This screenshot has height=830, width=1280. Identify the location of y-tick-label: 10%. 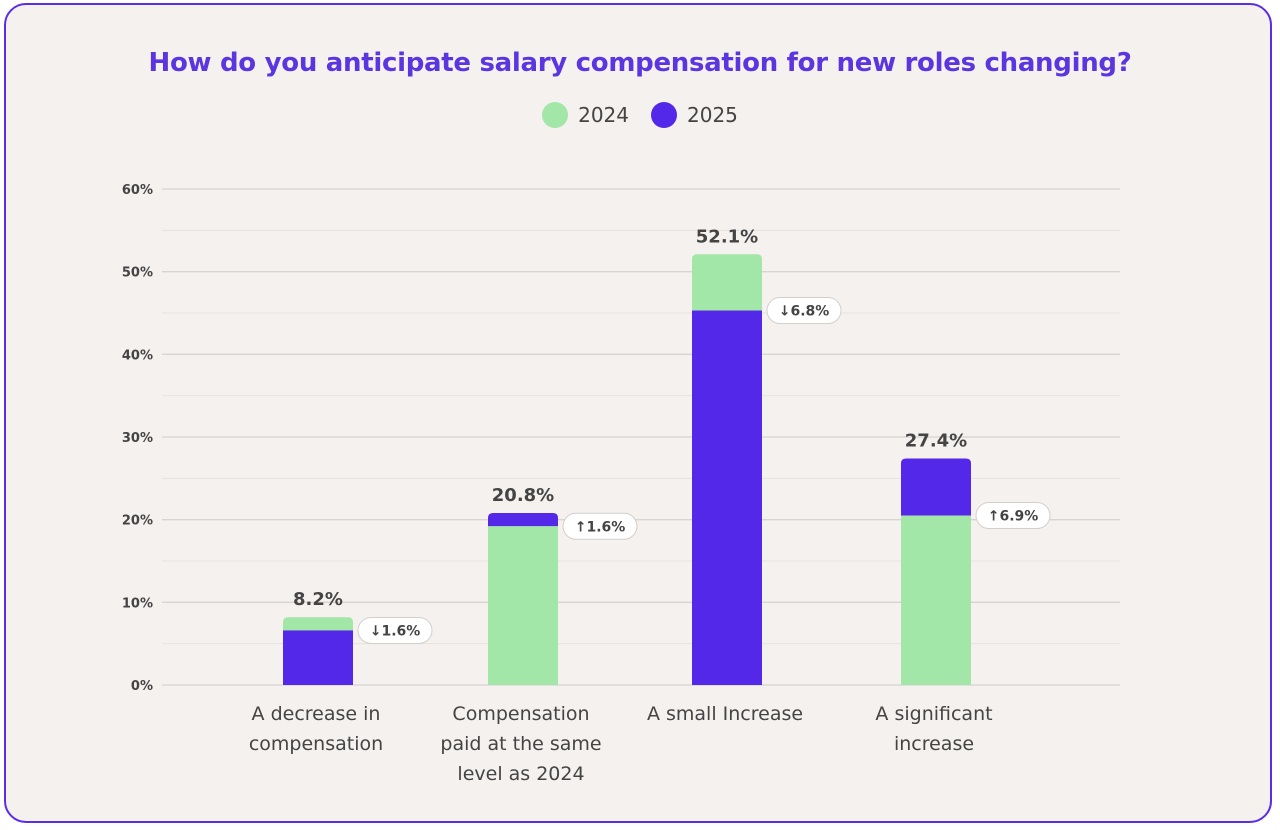
(137, 603).